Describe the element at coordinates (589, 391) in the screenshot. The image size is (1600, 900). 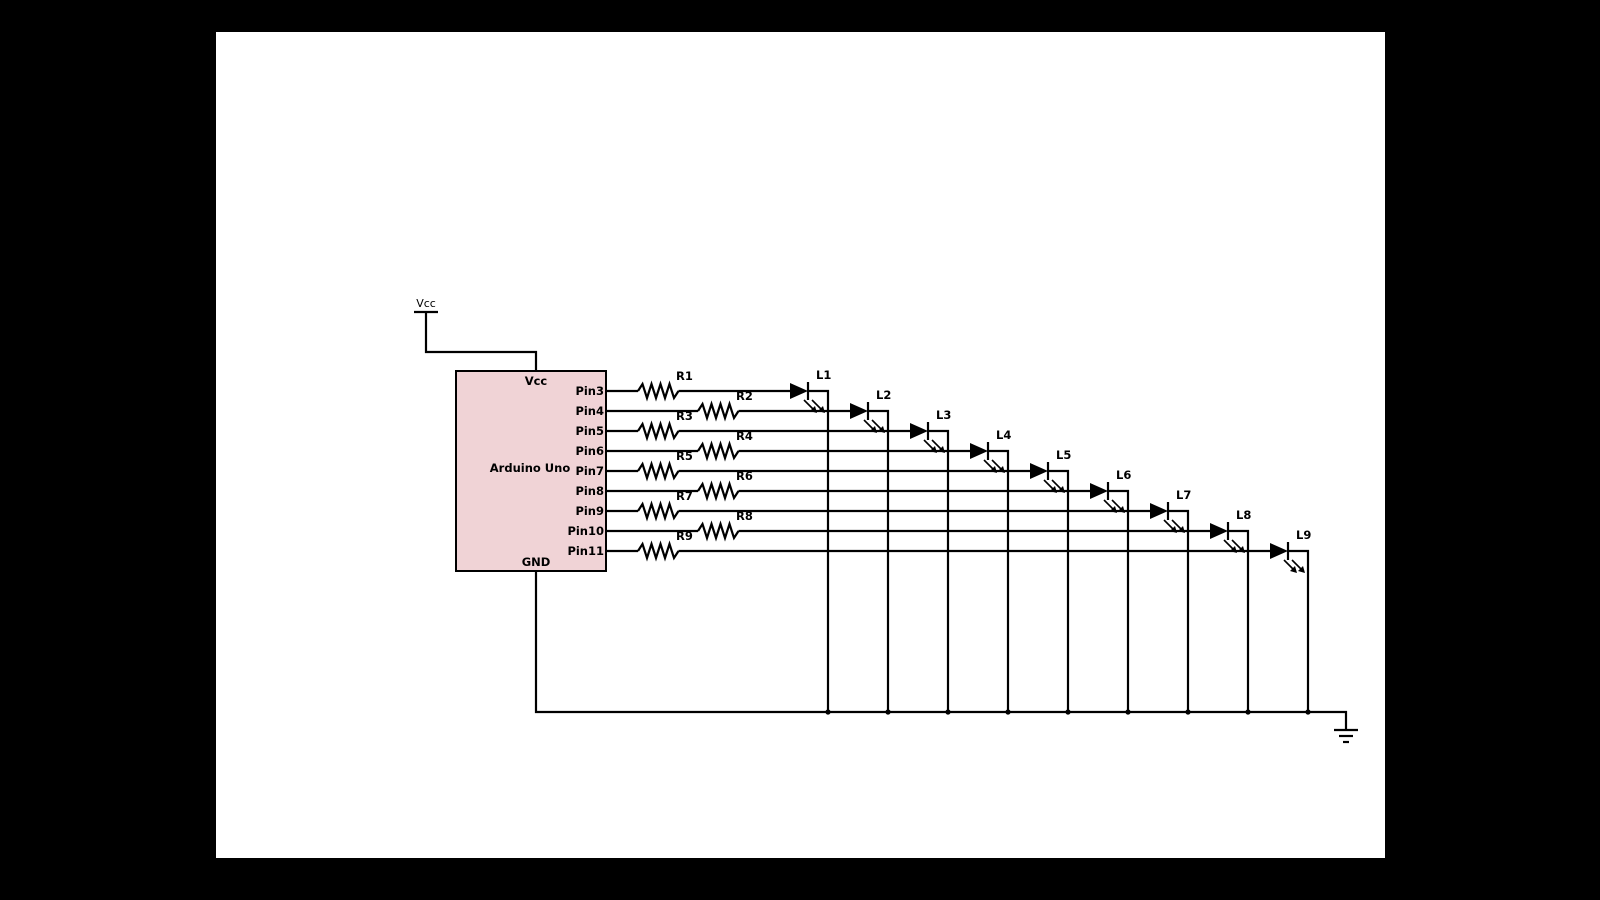
I see `pin-label-pin3: Pin3` at that location.